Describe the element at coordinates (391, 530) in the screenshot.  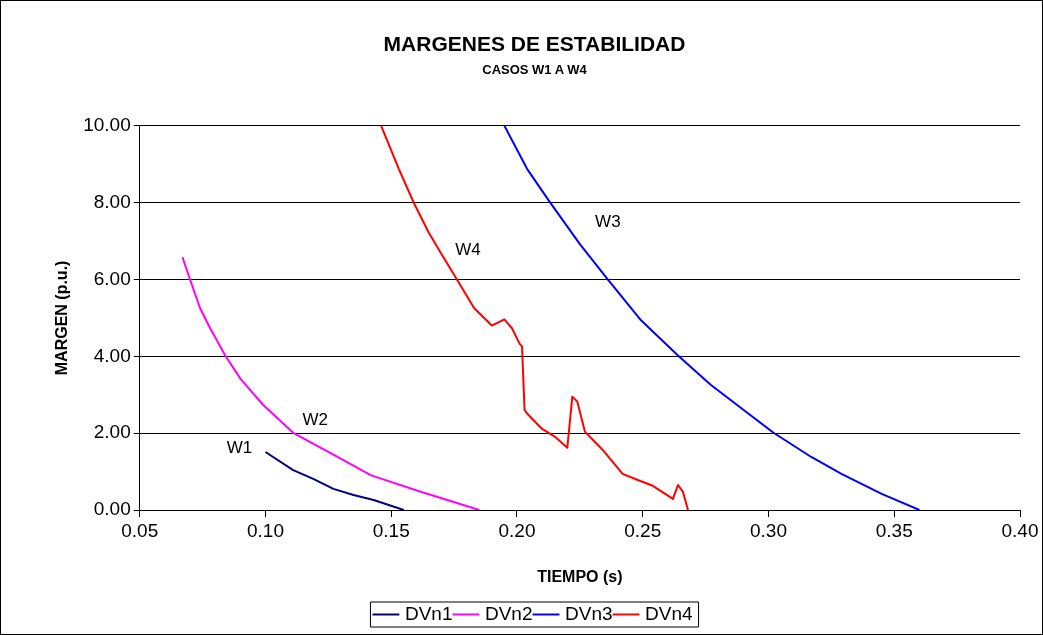
I see `x-tick-label: 0.15` at that location.